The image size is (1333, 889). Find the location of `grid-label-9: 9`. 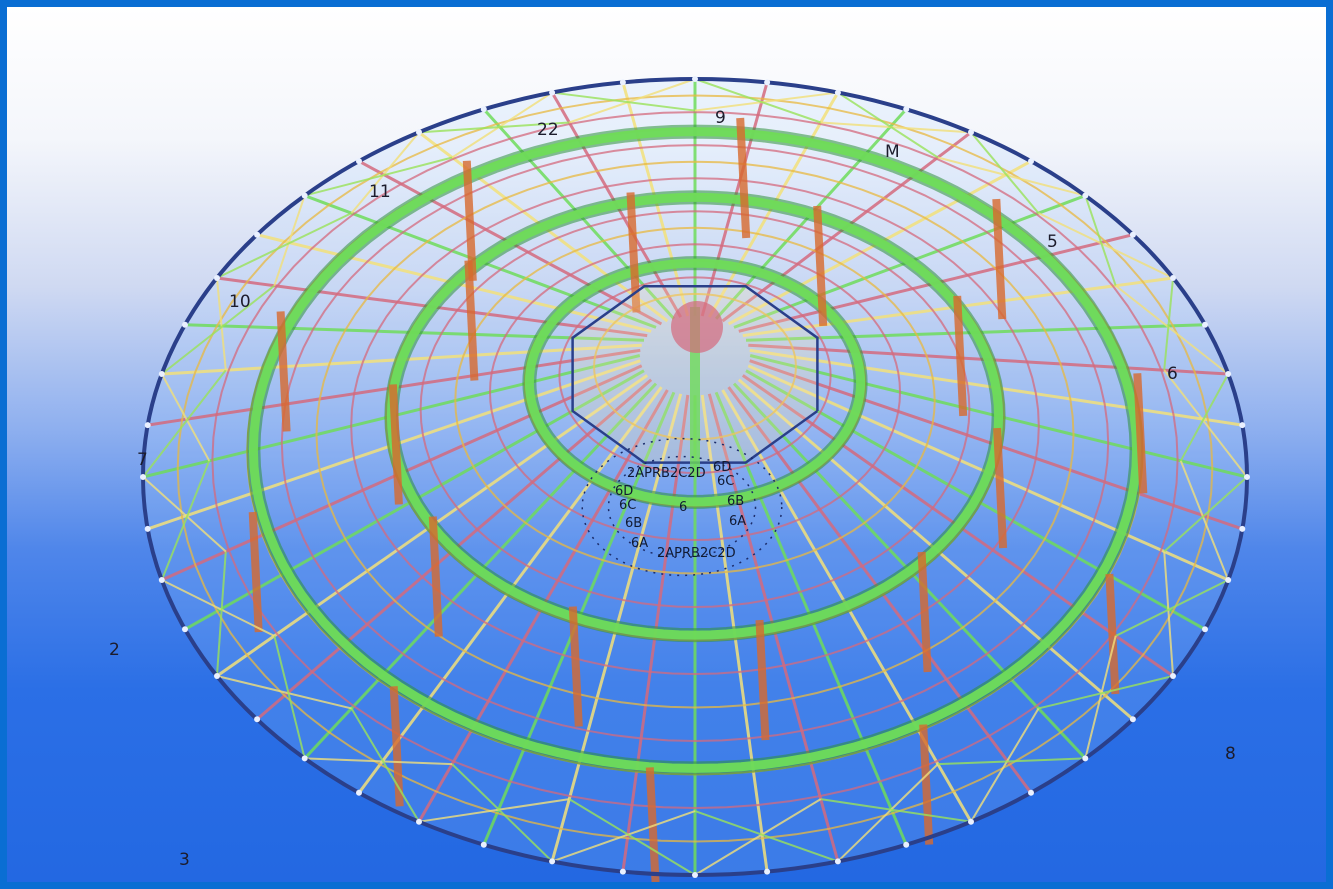

grid-label-9: 9 is located at coordinates (720, 118).